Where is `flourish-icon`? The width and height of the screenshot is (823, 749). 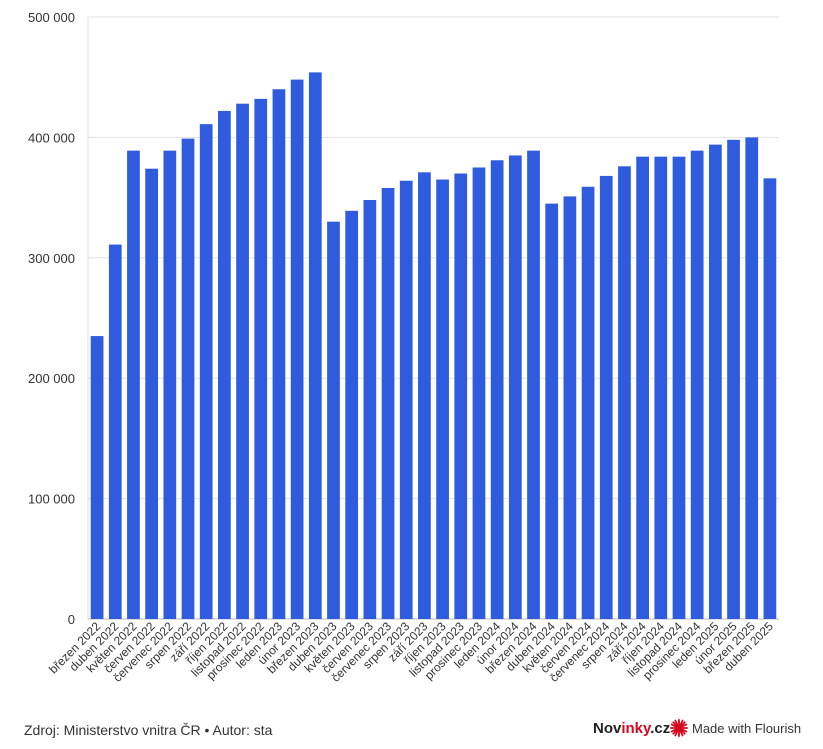
flourish-icon is located at coordinates (679, 728).